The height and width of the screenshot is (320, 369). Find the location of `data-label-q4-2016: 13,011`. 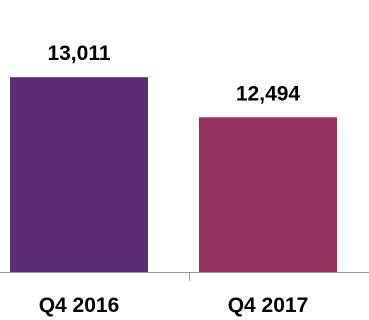

data-label-q4-2016: 13,011 is located at coordinates (78, 53).